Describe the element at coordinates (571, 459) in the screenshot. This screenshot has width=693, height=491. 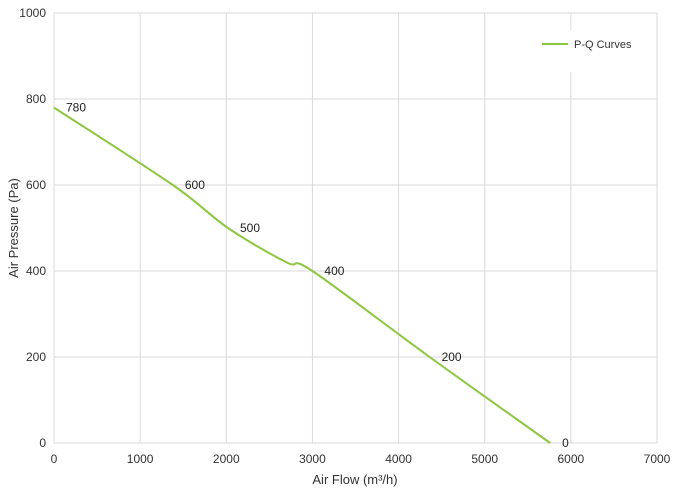
I see `x-tick-label-6000: 6000` at that location.